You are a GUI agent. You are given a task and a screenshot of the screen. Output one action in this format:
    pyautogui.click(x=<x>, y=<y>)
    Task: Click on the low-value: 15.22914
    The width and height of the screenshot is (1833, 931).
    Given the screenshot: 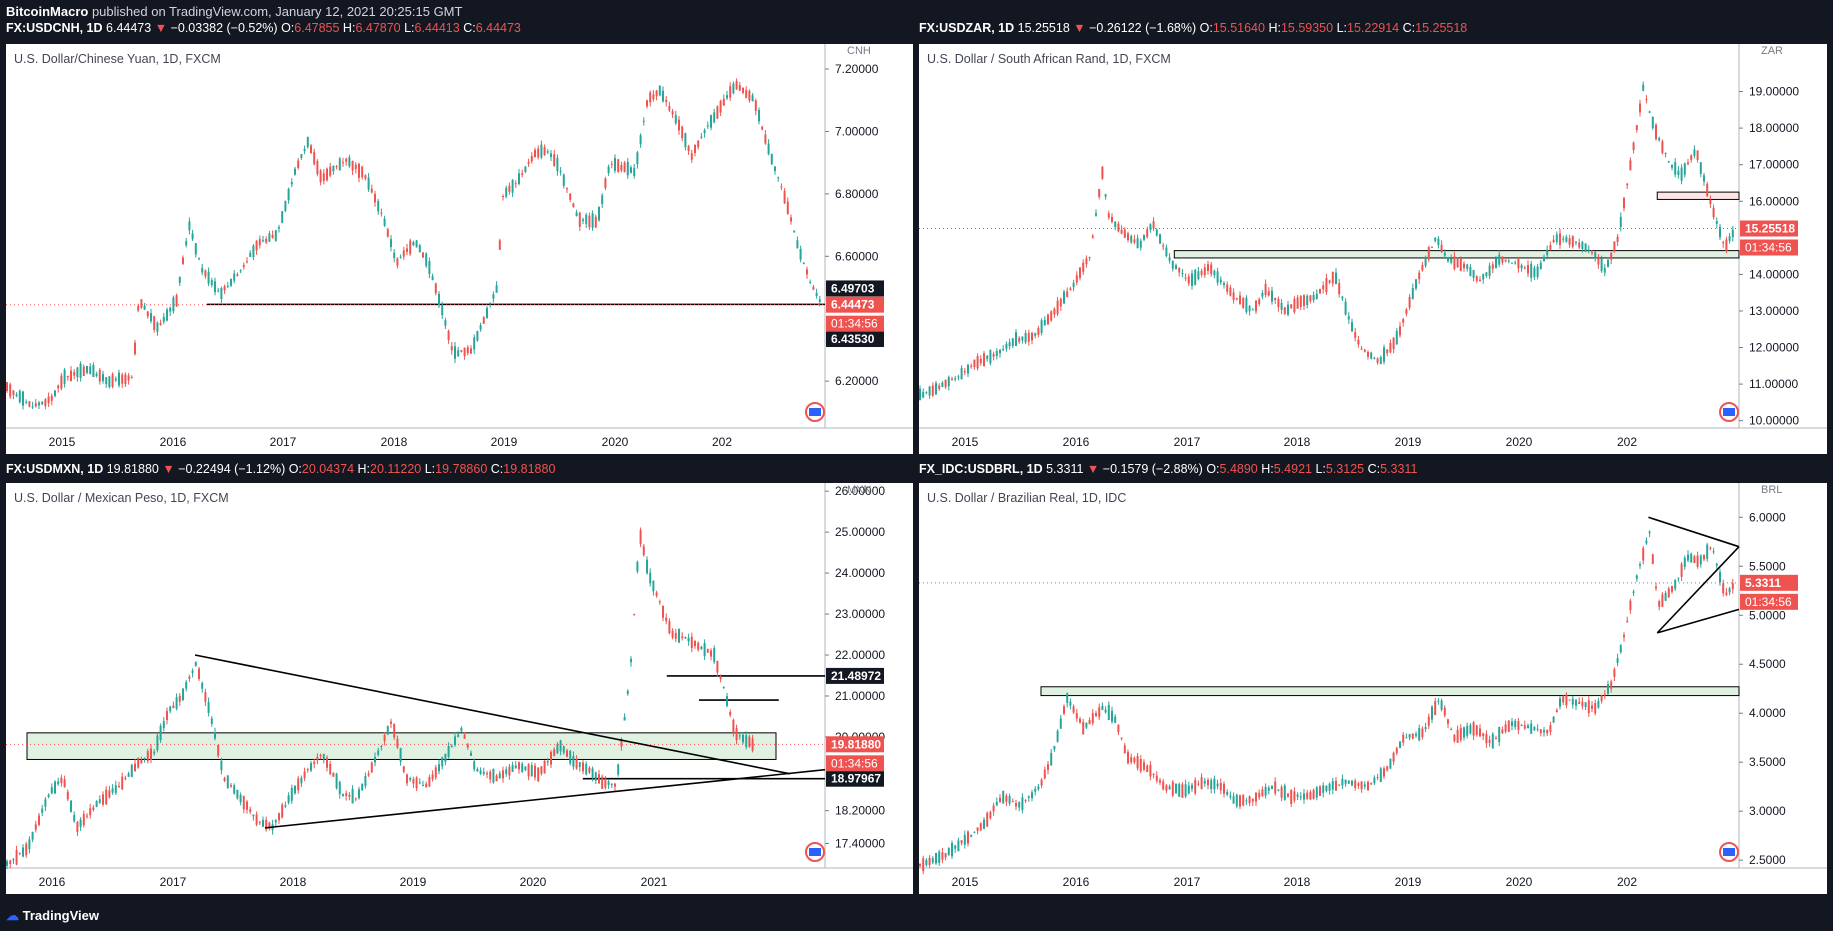 What is the action you would take?
    pyautogui.click(x=1373, y=28)
    